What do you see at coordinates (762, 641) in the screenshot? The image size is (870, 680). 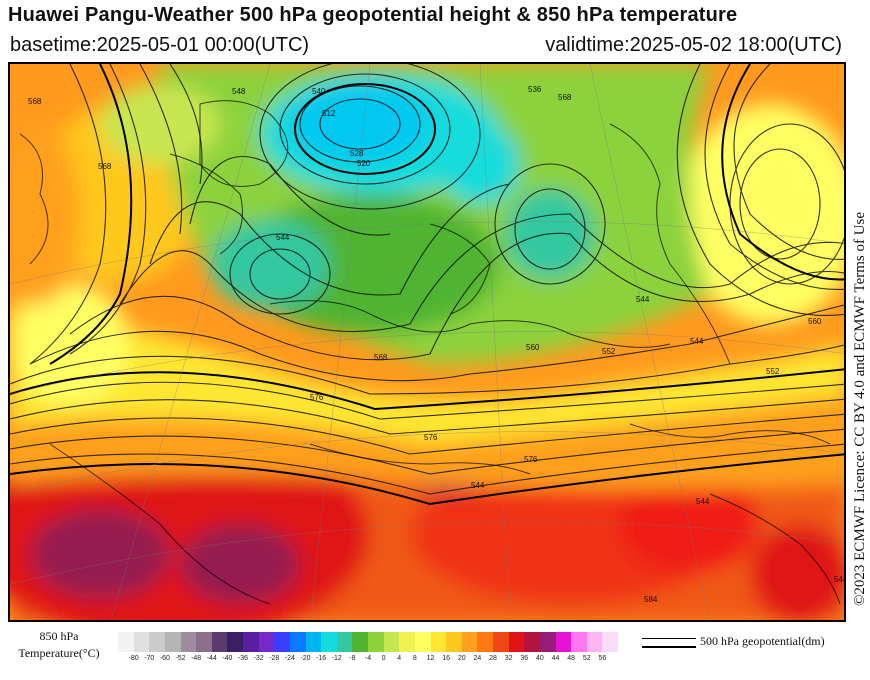 I see `legend-label: 500 hPa geopotential(dm)` at bounding box center [762, 641].